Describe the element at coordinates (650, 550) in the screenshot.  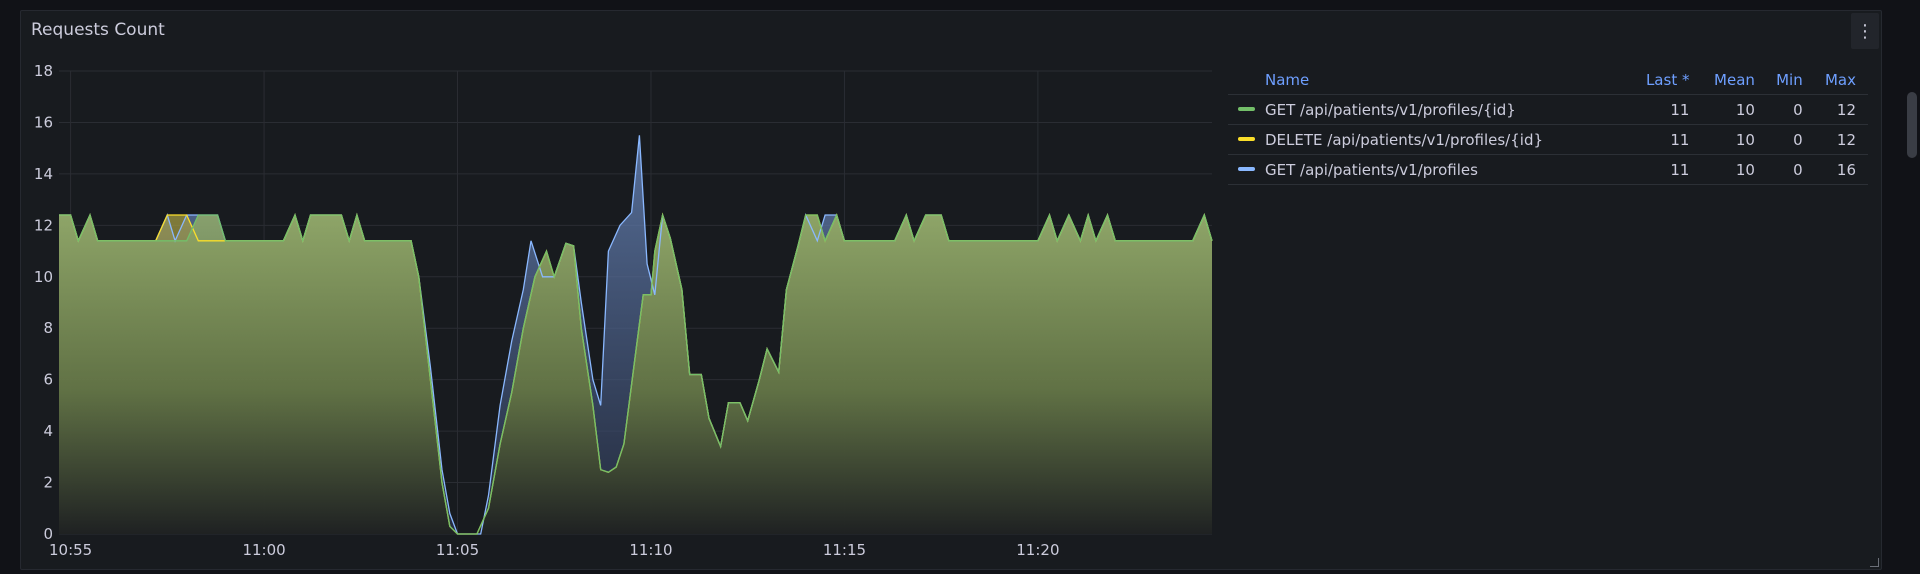
I see `x-tick-label: 11:10` at that location.